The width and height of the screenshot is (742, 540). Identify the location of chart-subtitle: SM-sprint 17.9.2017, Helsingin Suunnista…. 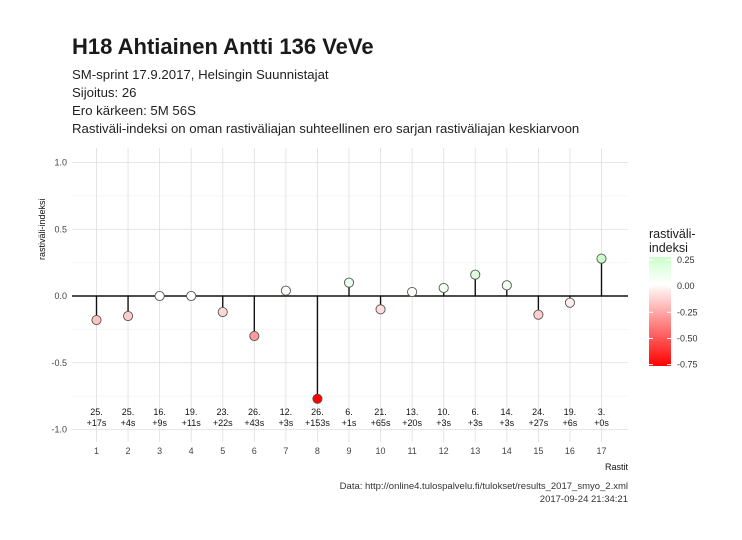
(325, 102).